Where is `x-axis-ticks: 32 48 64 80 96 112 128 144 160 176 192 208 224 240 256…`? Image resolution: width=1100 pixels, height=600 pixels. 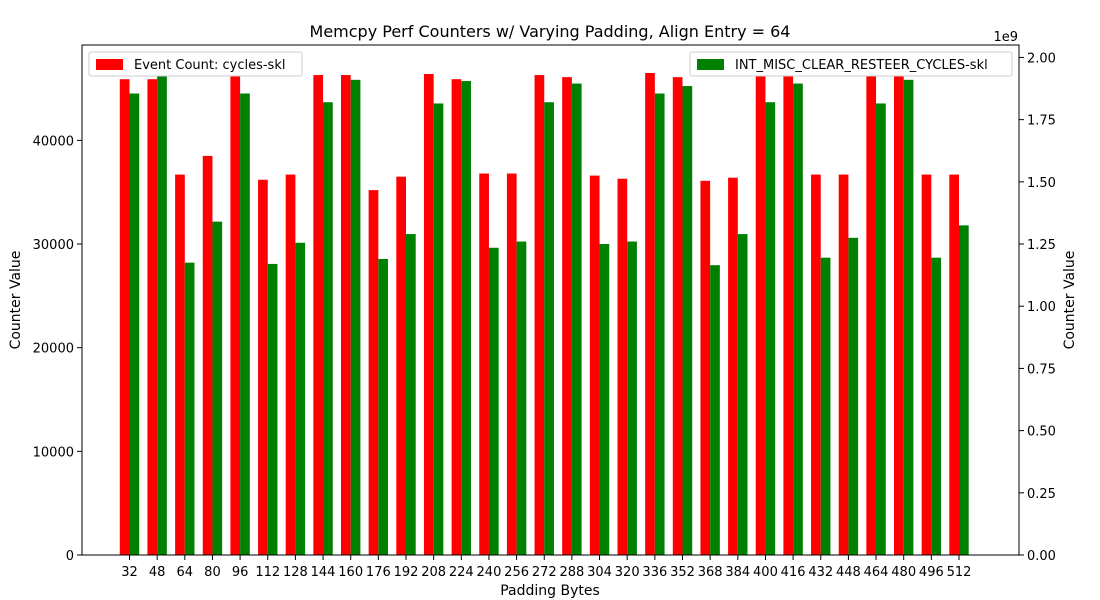 x-axis-ticks: 32 48 64 80 96 112 128 144 160 176 192 208 224 240 256… is located at coordinates (546, 567).